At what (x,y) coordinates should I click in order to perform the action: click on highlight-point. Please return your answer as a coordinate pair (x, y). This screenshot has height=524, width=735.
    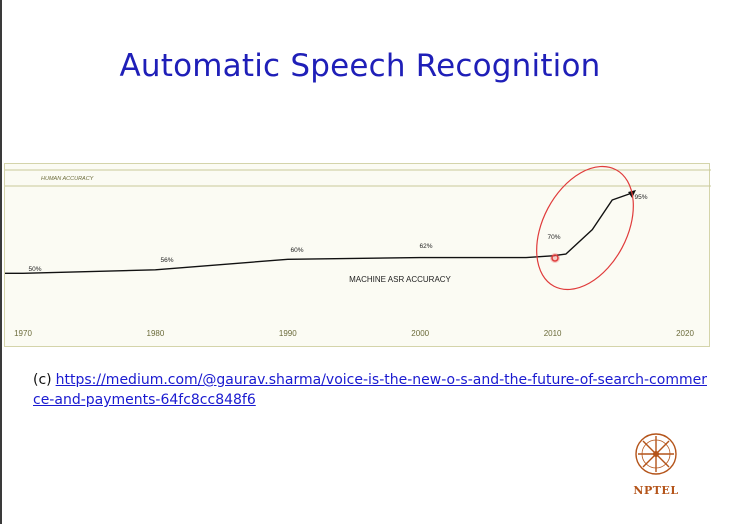
    Looking at the image, I should click on (555, 258).